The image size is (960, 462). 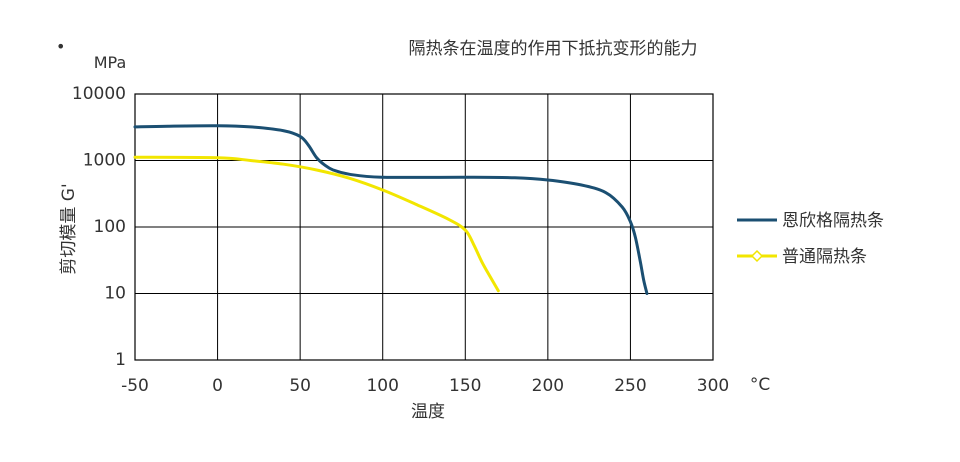 What do you see at coordinates (548, 386) in the screenshot?
I see `x-tick-label: 200` at bounding box center [548, 386].